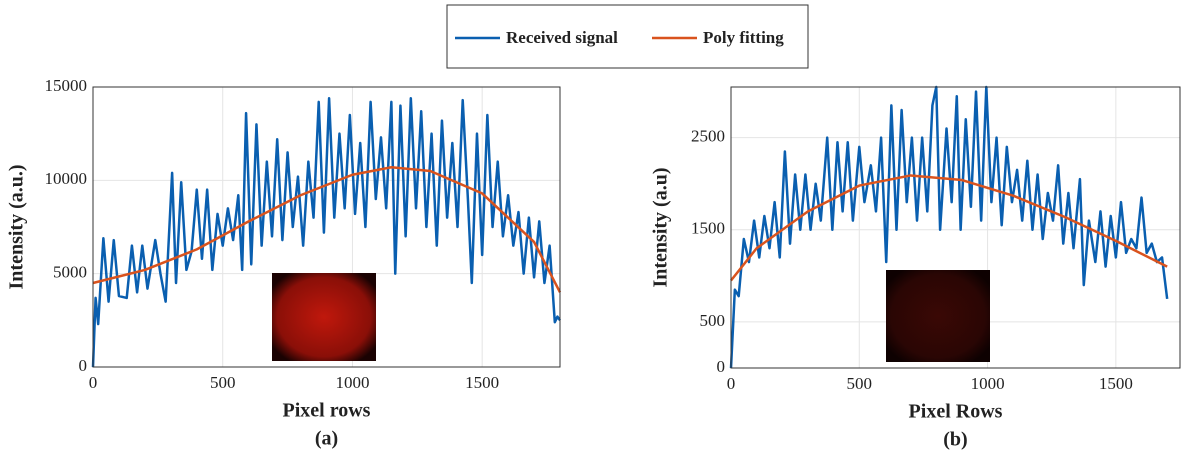 This screenshot has height=460, width=1197. What do you see at coordinates (708, 136) in the screenshot?
I see `y-tick-label: 2500` at bounding box center [708, 136].